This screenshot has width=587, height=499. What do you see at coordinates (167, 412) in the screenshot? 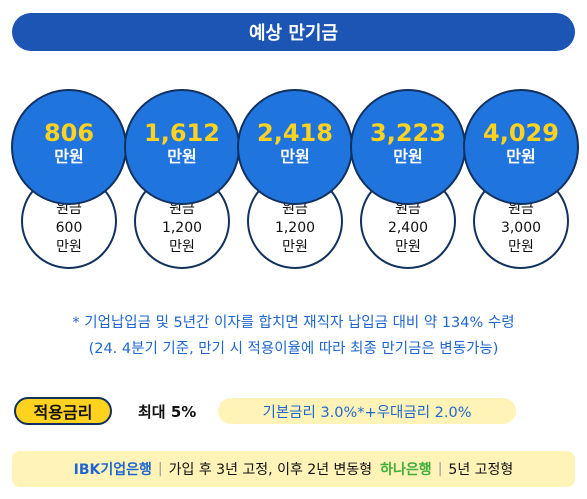
I see `max-rate: 최대 5%` at bounding box center [167, 412].